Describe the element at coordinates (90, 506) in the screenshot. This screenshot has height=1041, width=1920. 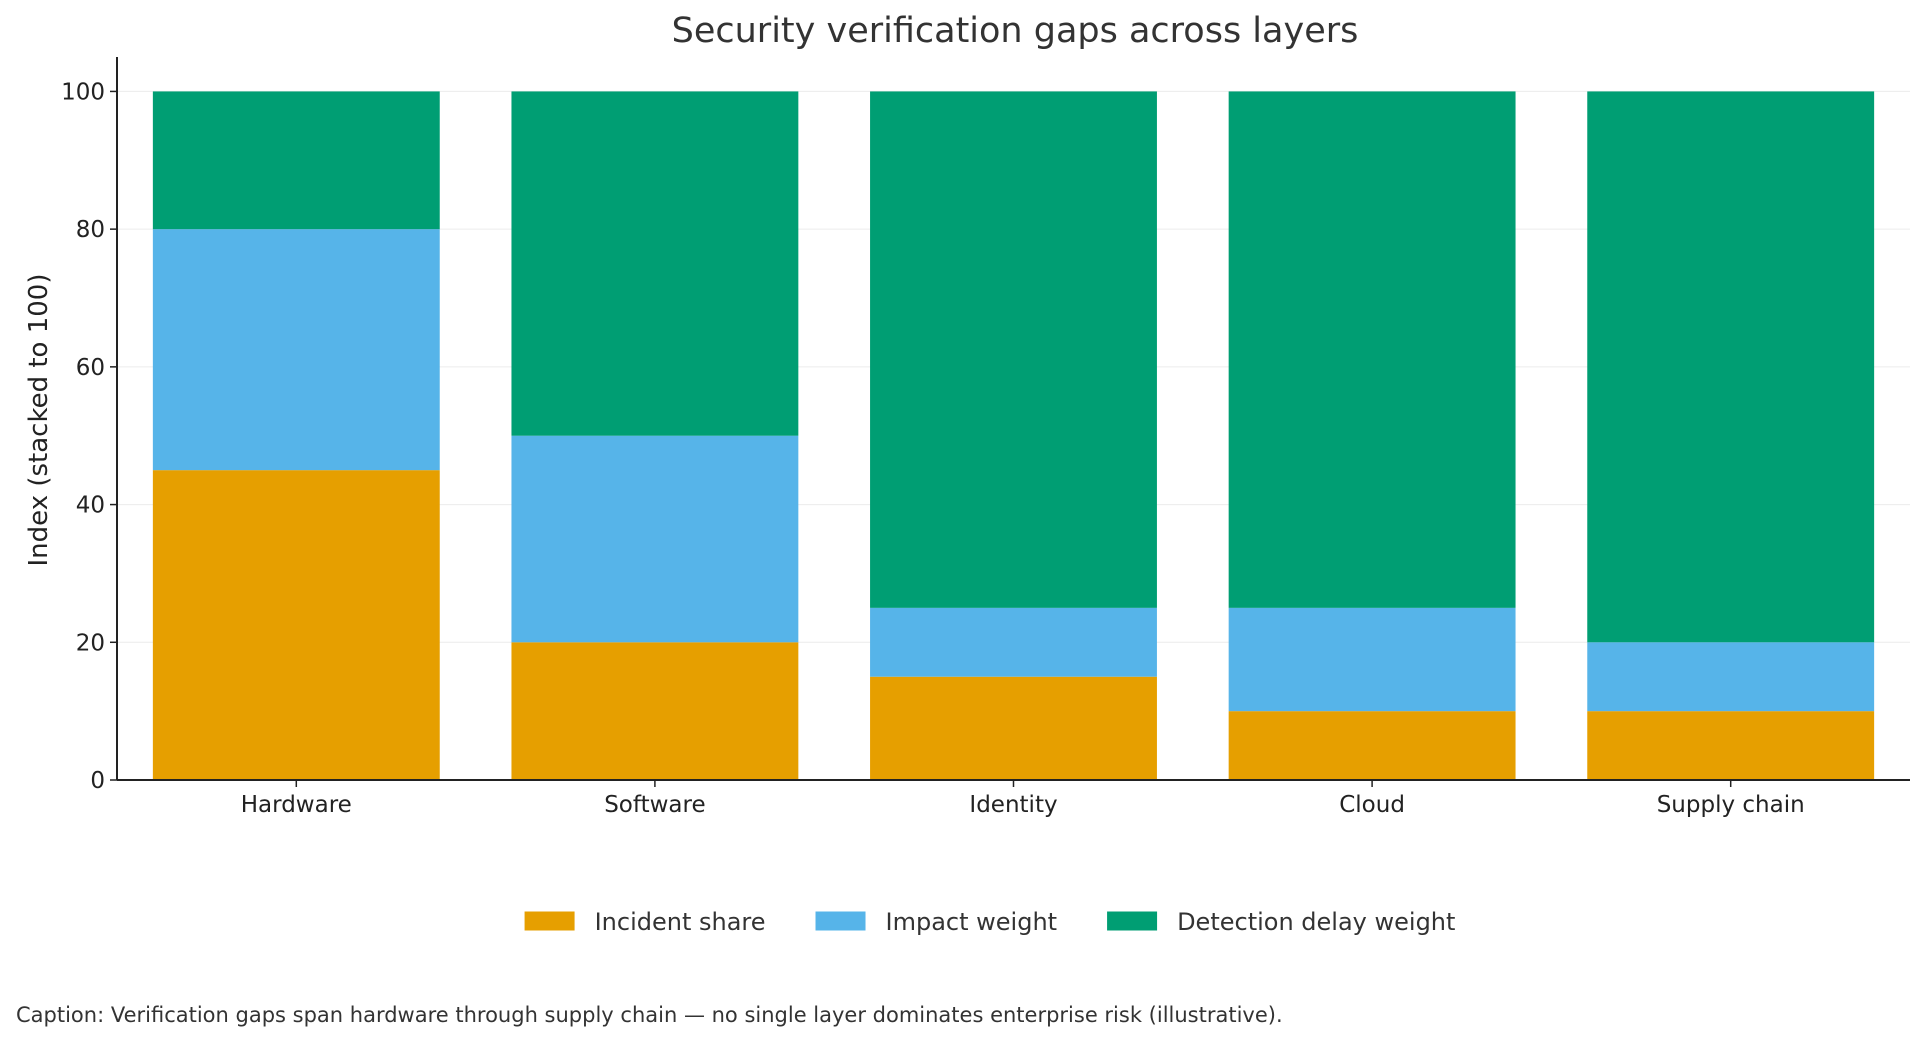
I see `y-tick-label-40: 40` at that location.